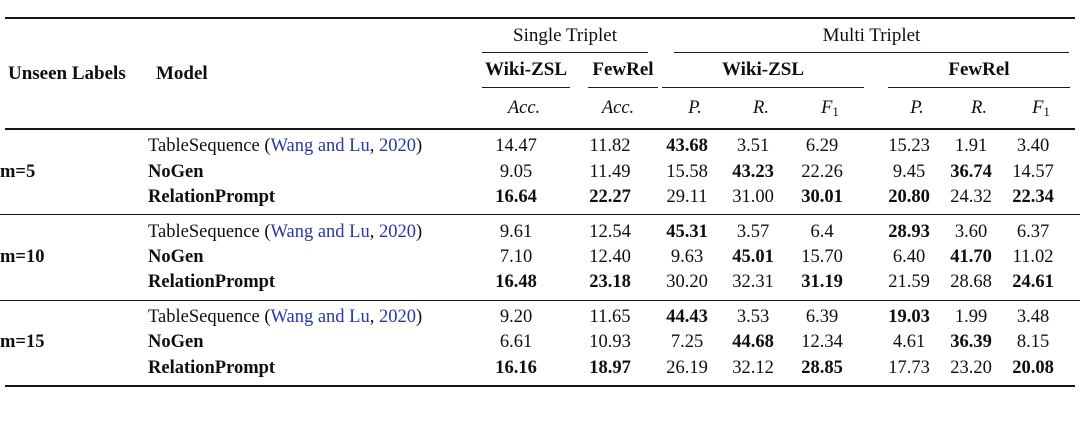  Describe the element at coordinates (971, 316) in the screenshot. I see `value-cell: 1.99` at that location.